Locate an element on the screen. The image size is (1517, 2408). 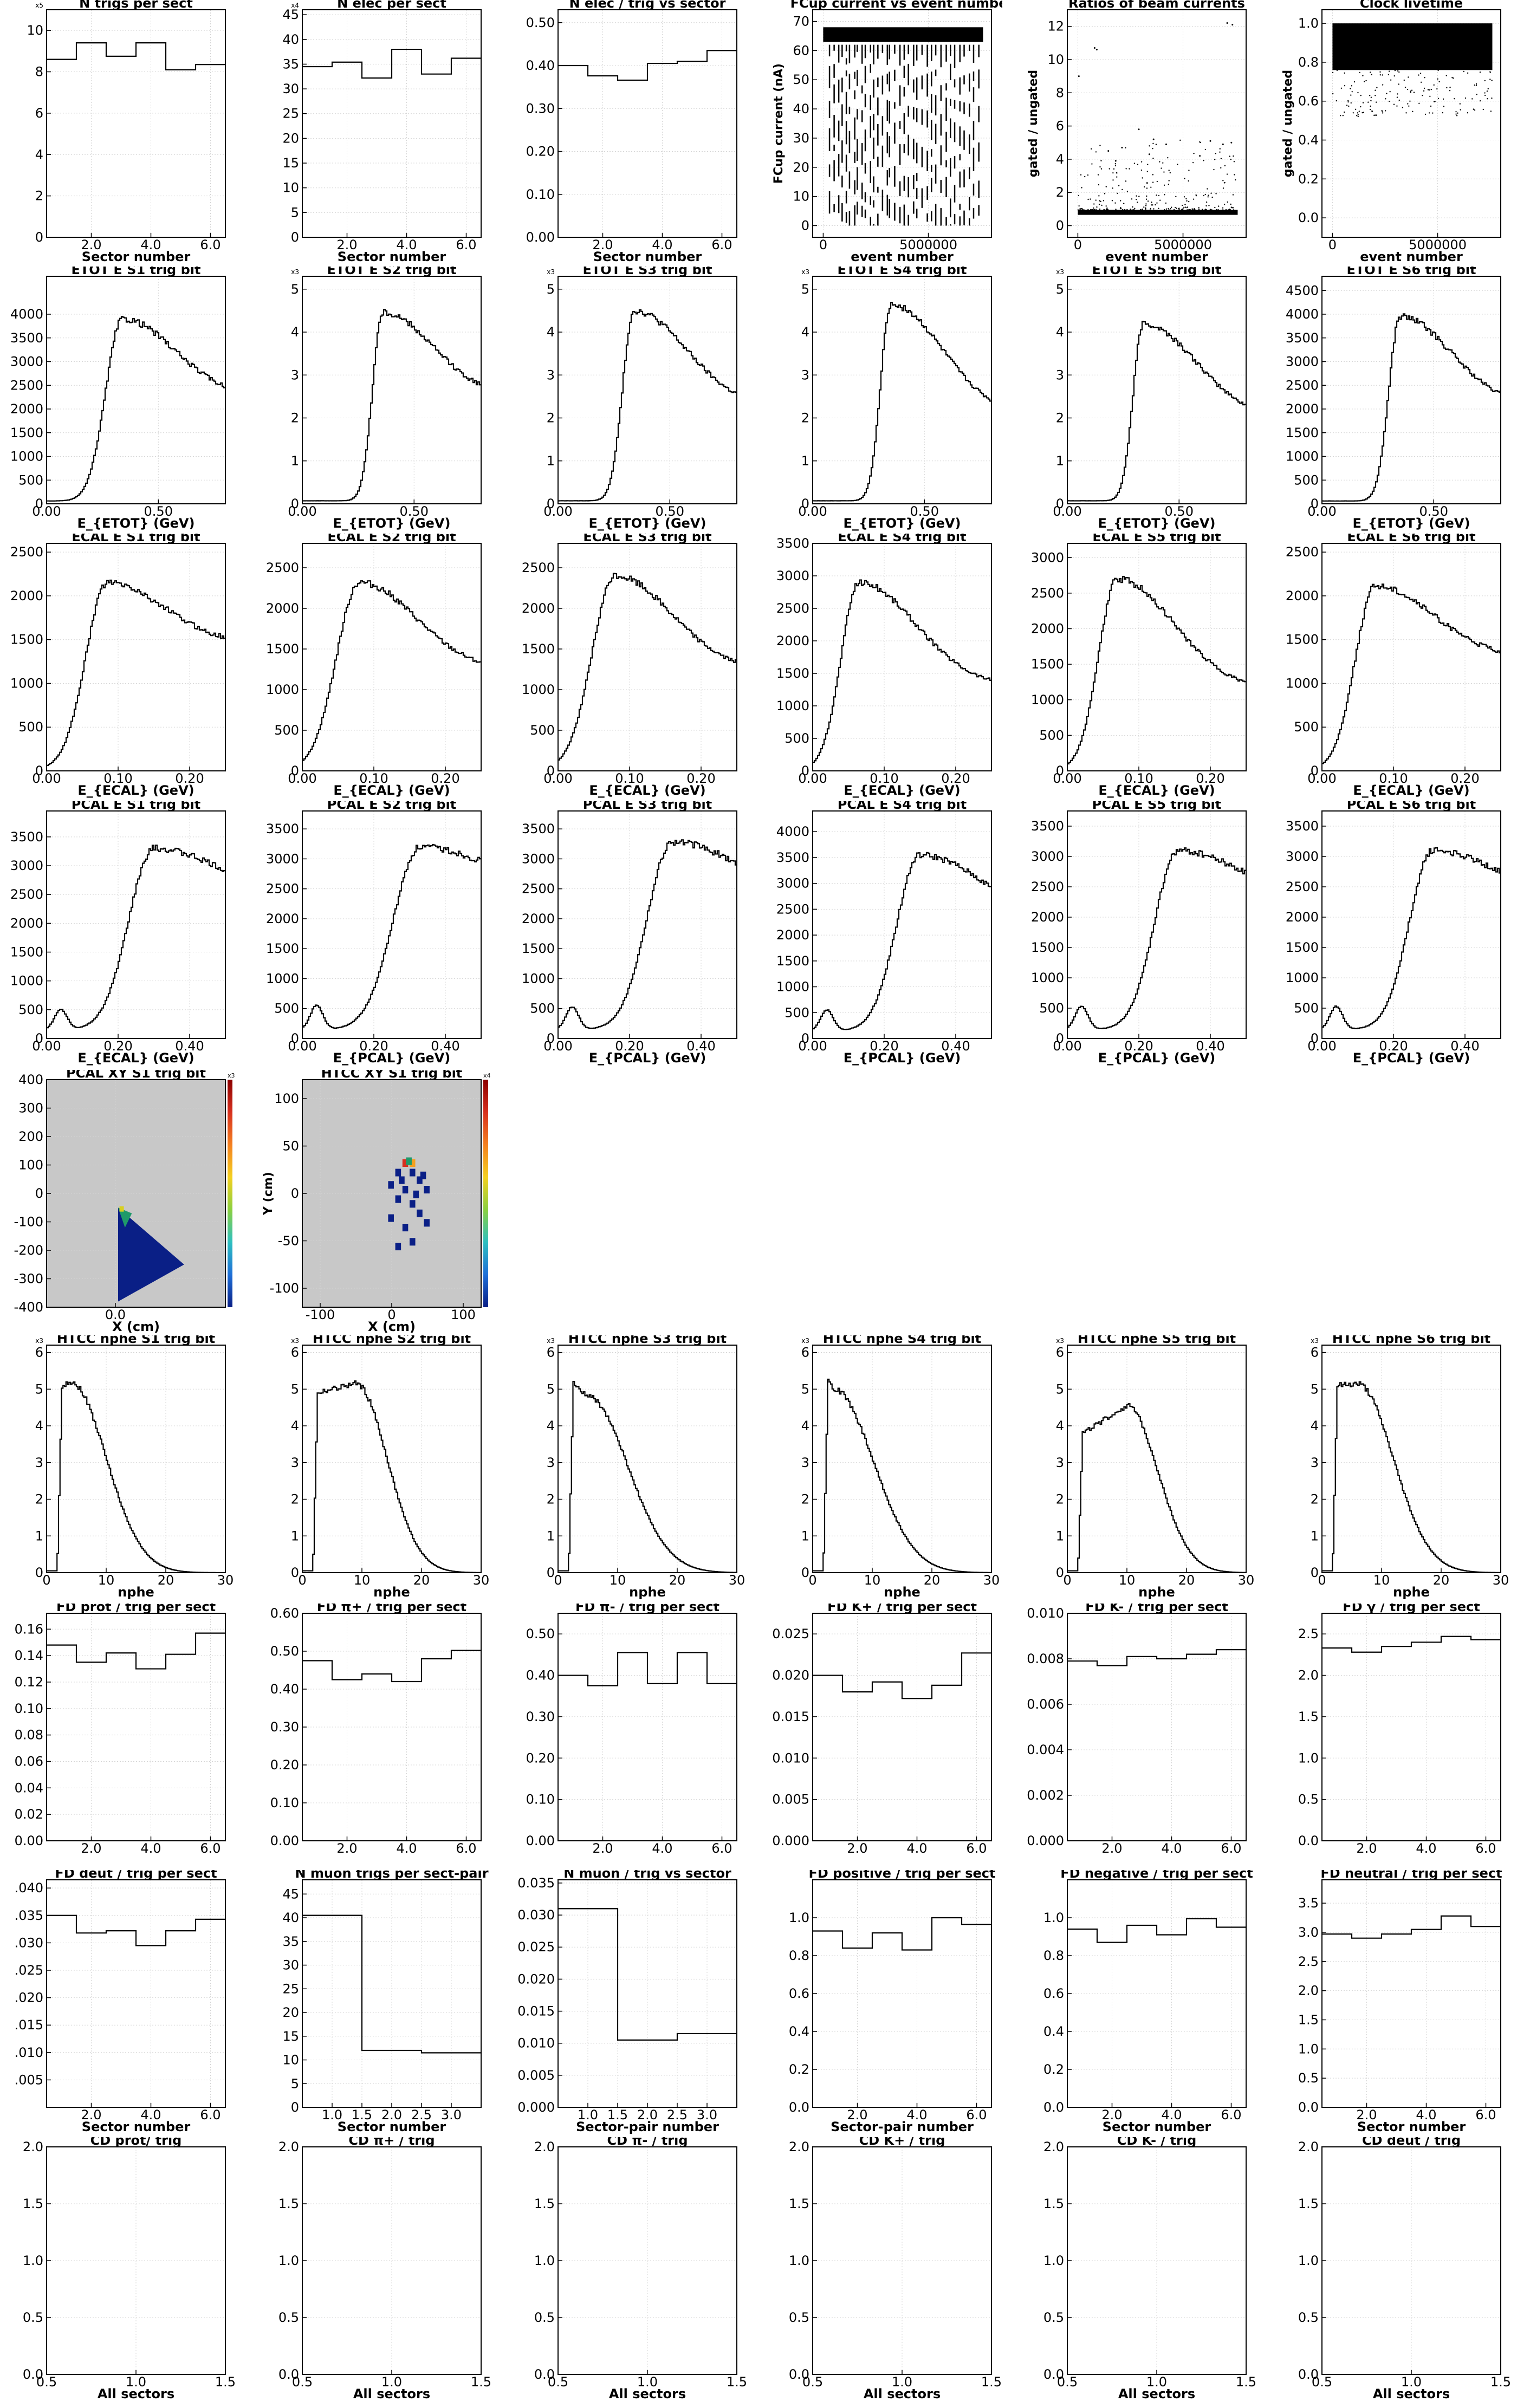
chart-title: CD K- / trig is located at coordinates (1157, 2142).